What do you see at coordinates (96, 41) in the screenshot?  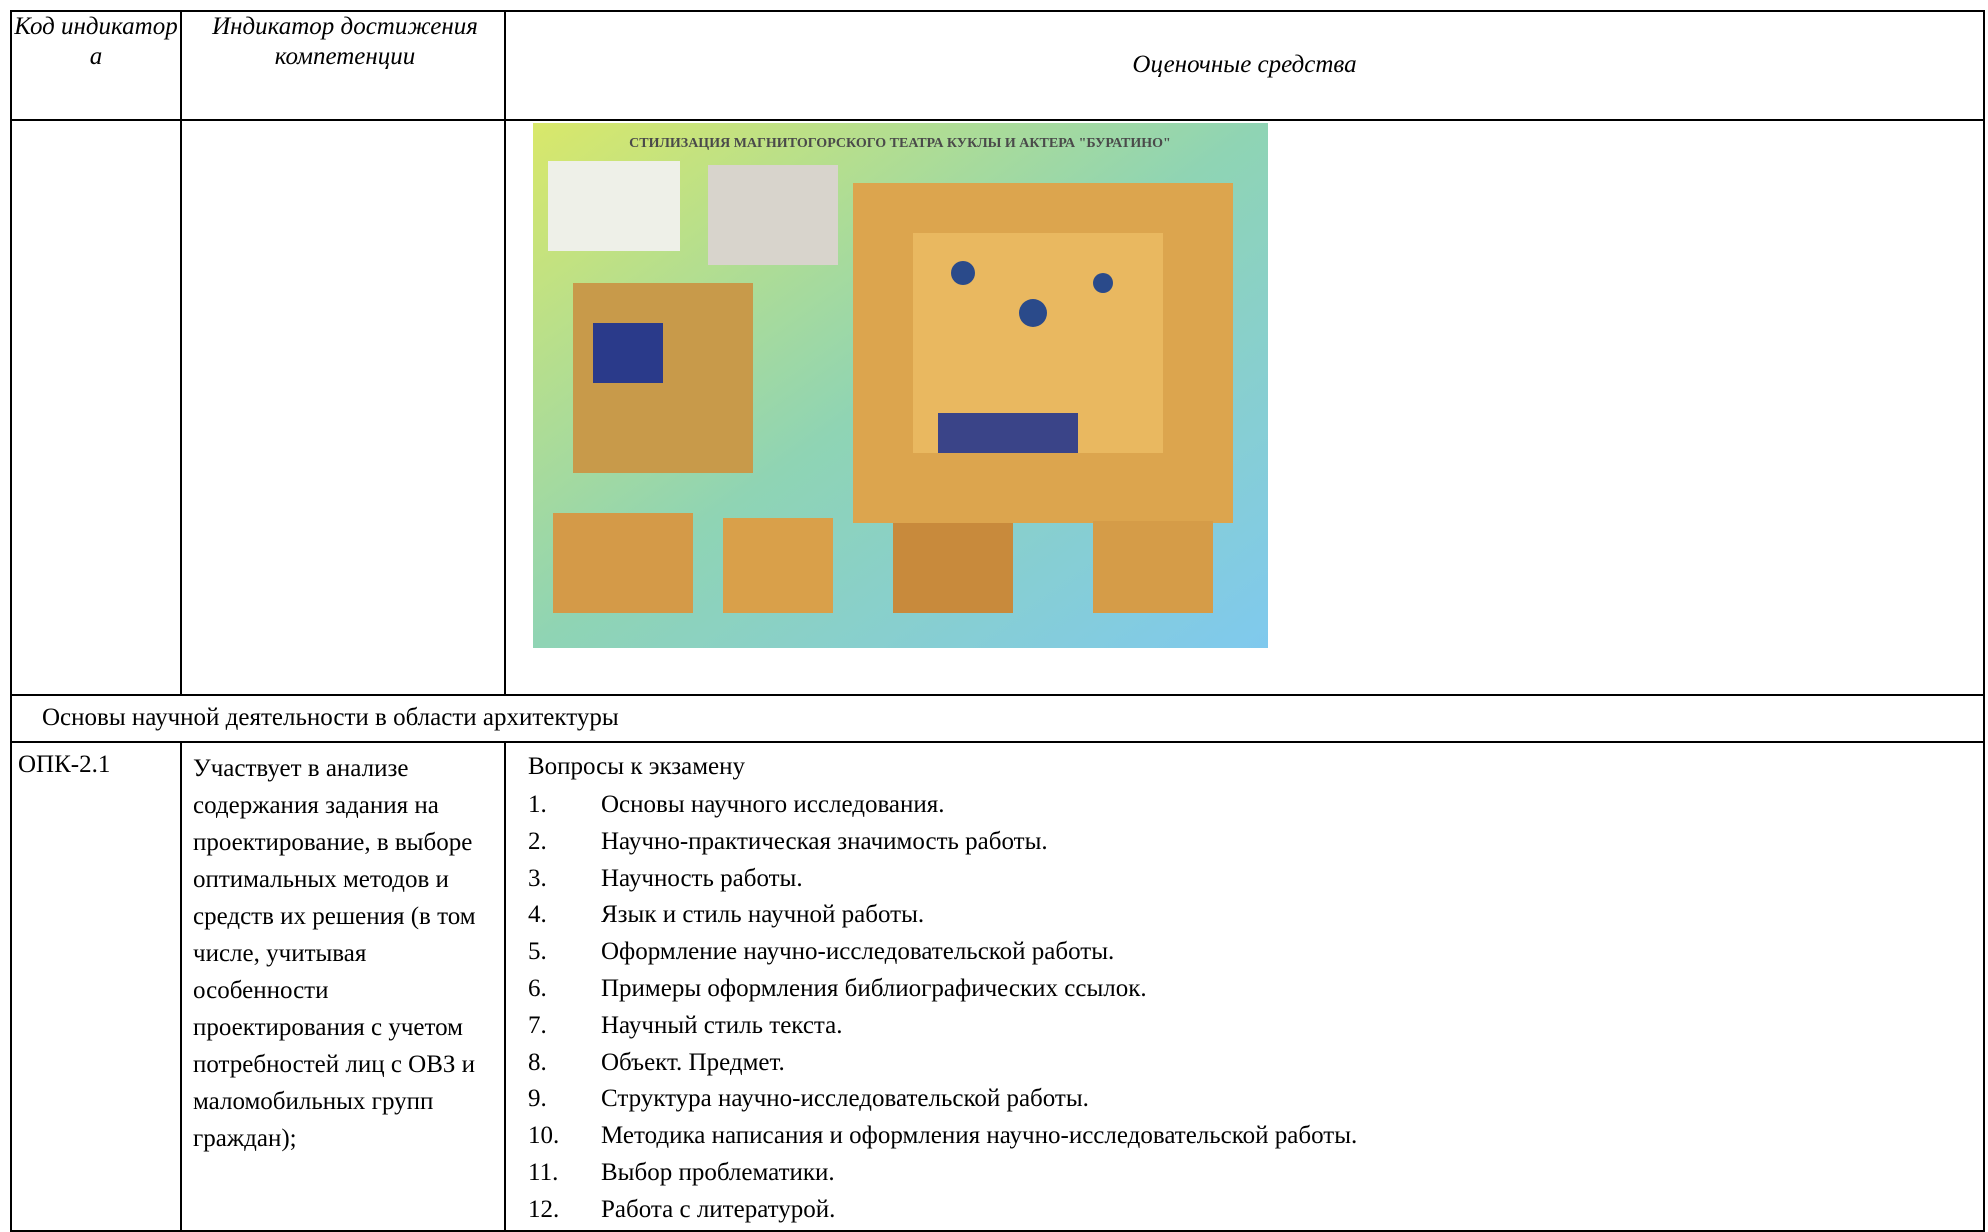 I see `header-cell: Код индикатора` at bounding box center [96, 41].